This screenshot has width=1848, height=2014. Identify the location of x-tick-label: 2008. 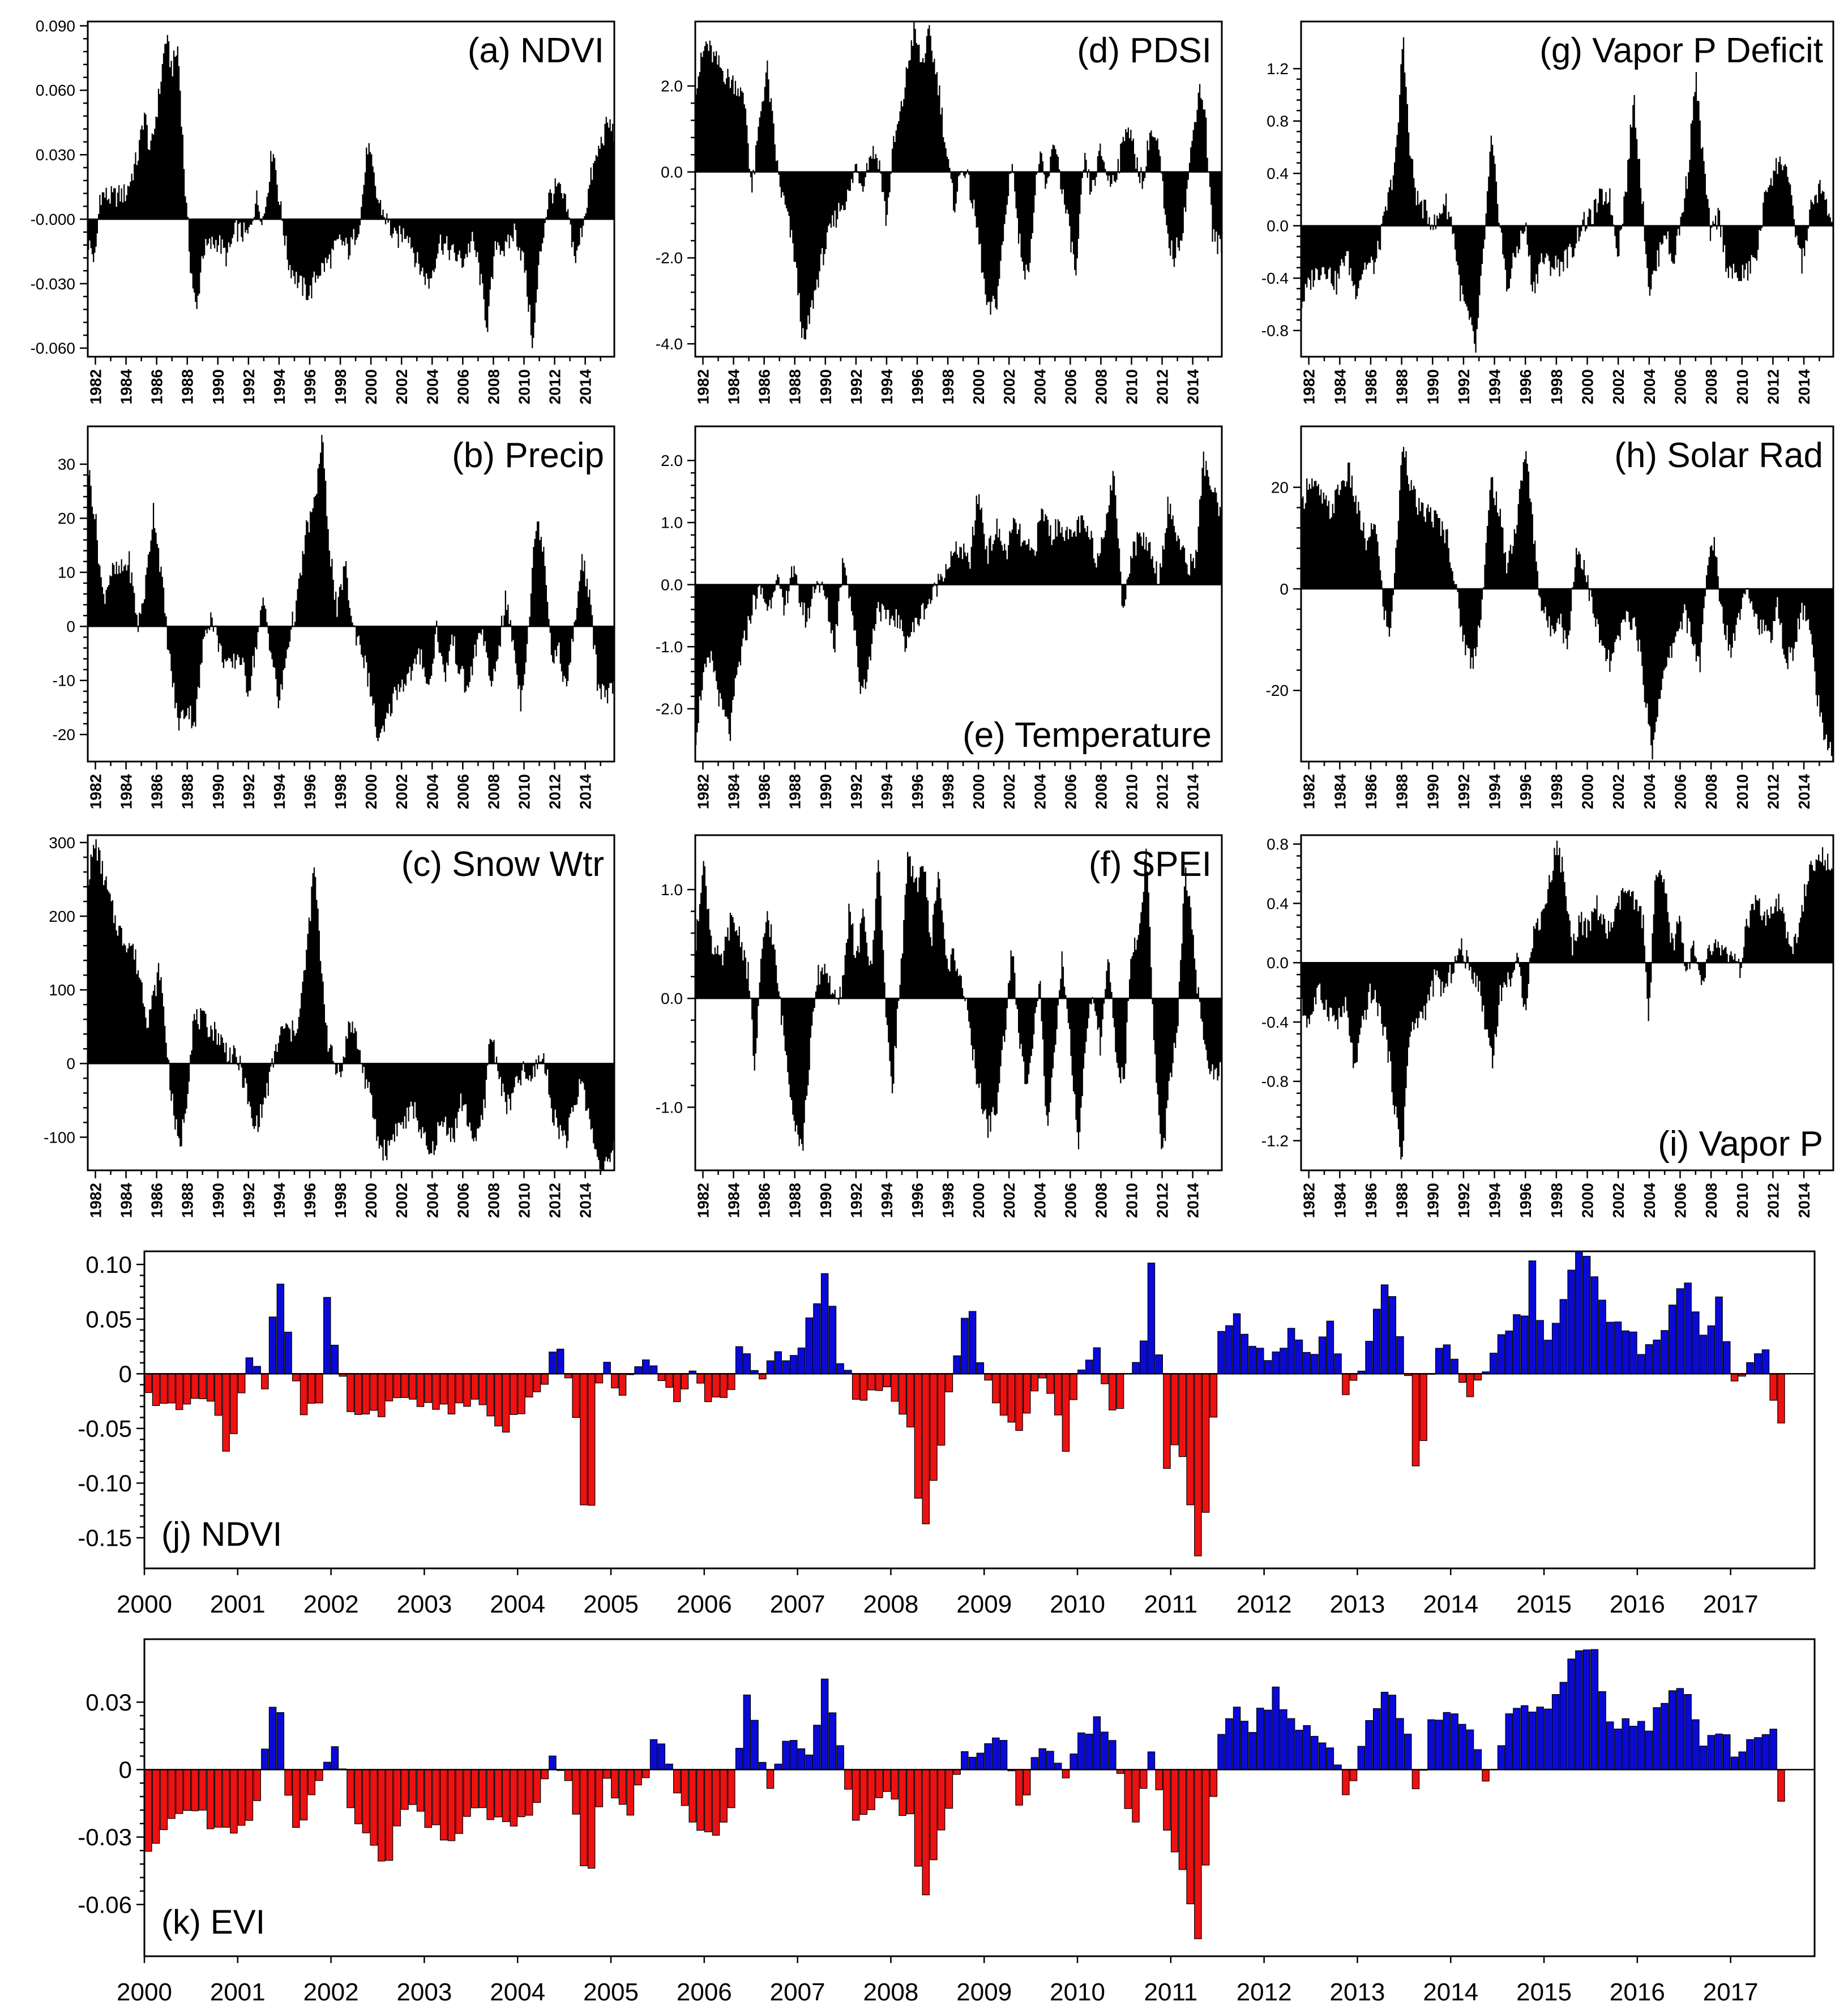
(1101, 1200).